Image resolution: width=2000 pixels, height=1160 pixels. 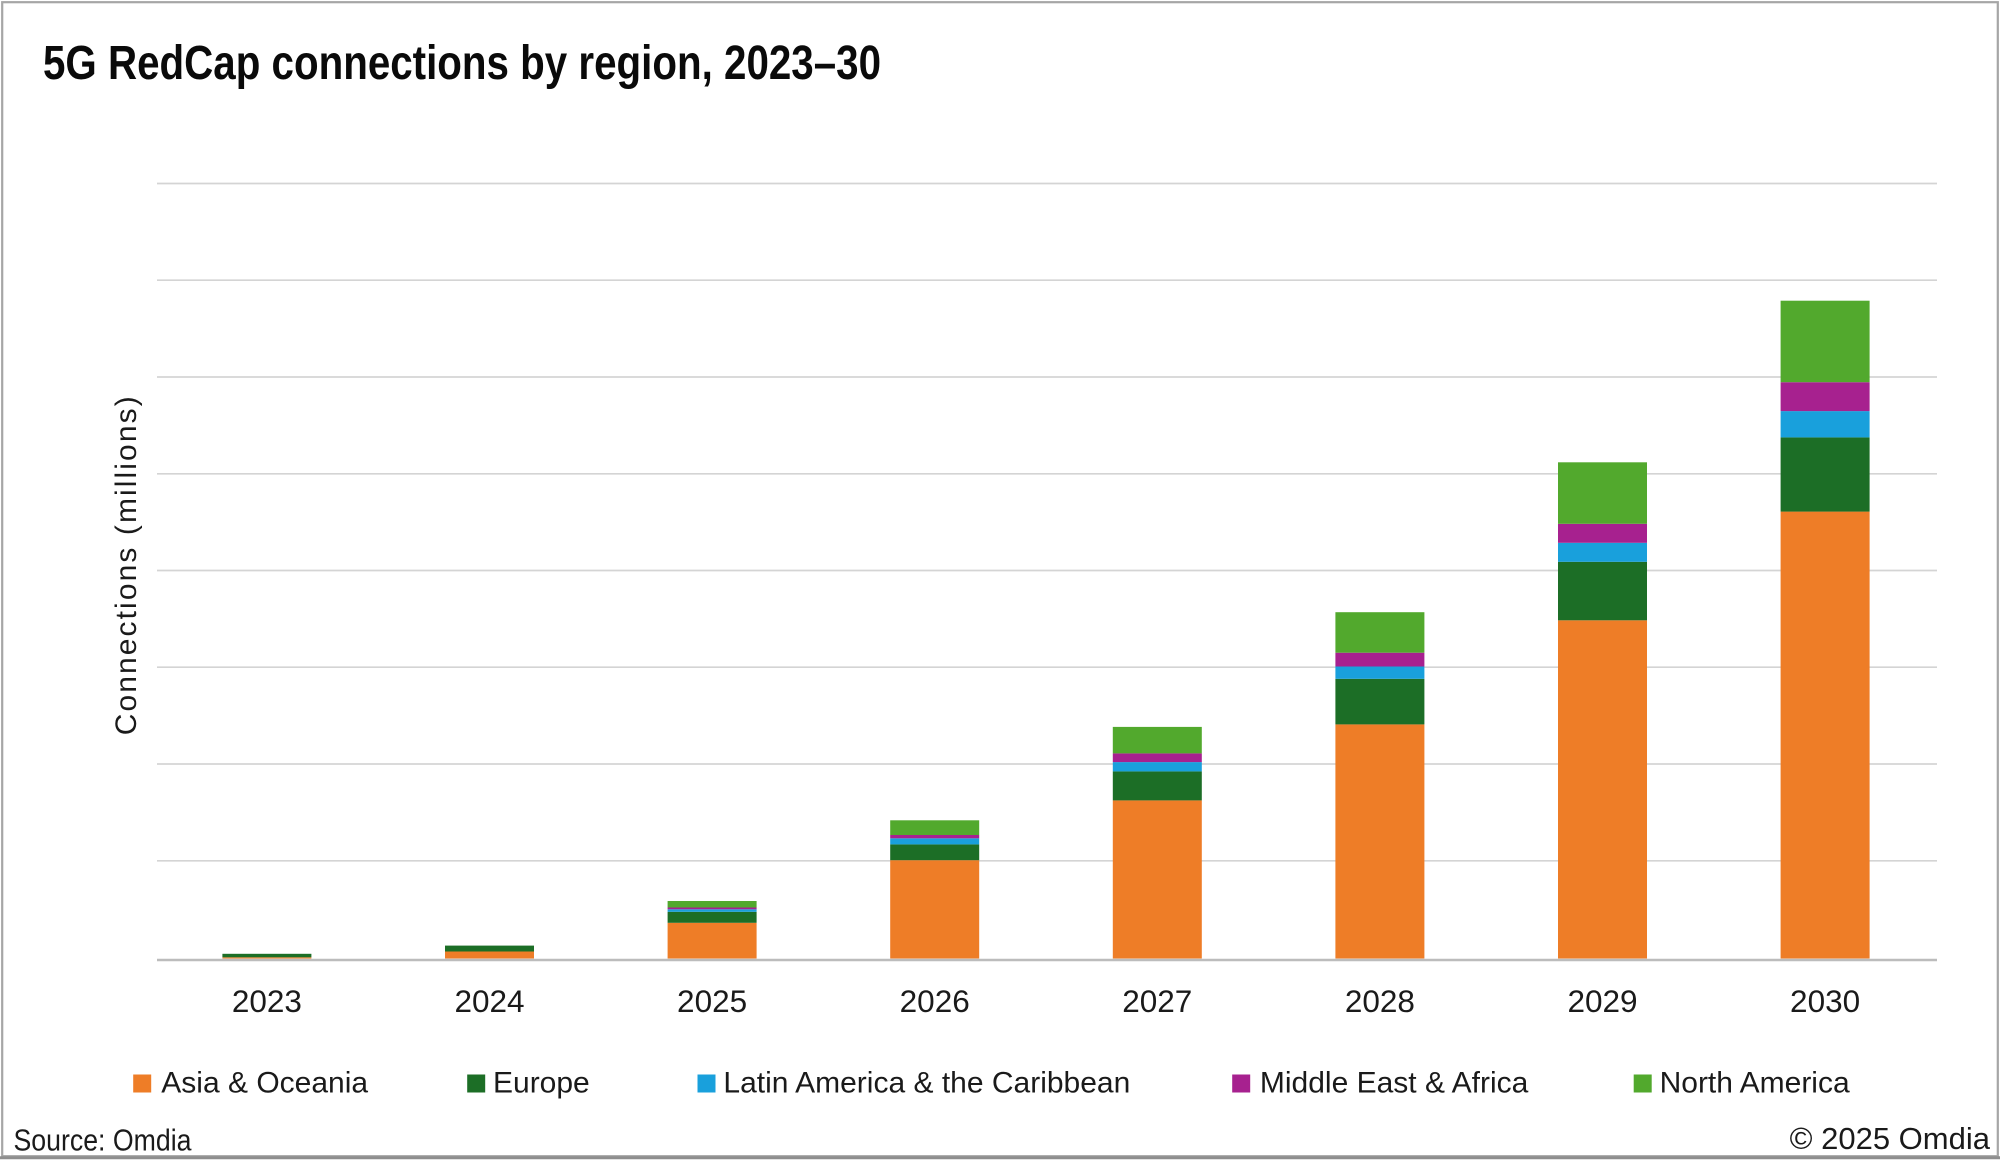 What do you see at coordinates (489, 1001) in the screenshot?
I see `svg-text: 2024` at bounding box center [489, 1001].